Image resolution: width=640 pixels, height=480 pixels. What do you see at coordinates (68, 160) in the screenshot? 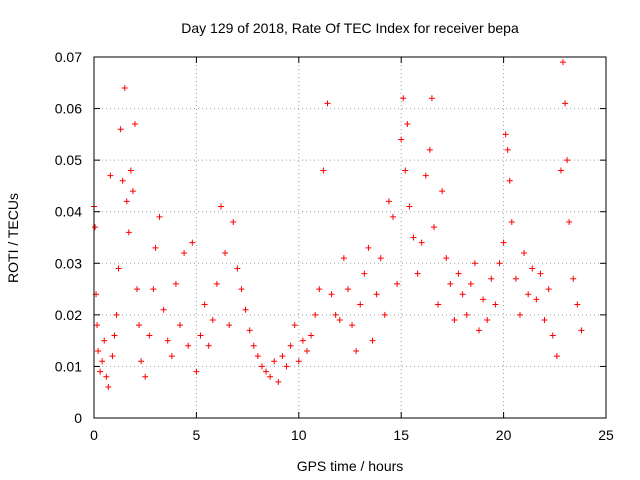
I see `y-tick-label: 0.05` at bounding box center [68, 160].